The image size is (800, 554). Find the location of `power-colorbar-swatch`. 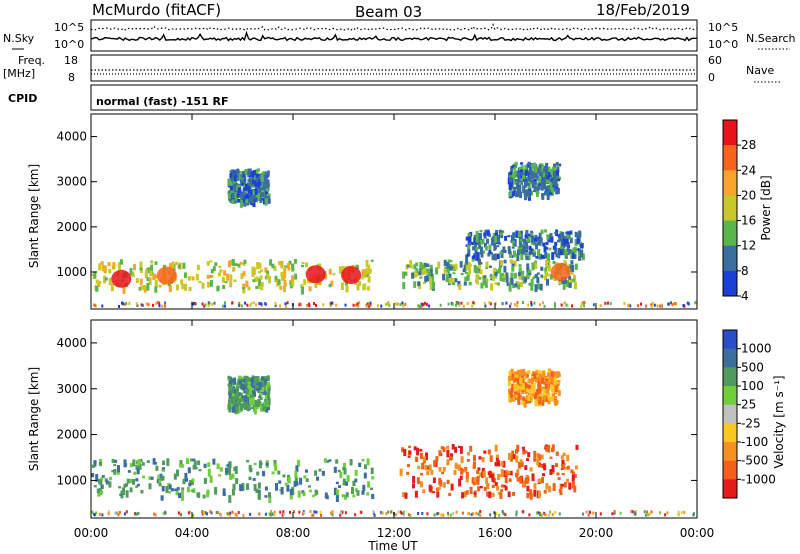

power-colorbar-swatch is located at coordinates (730, 258).